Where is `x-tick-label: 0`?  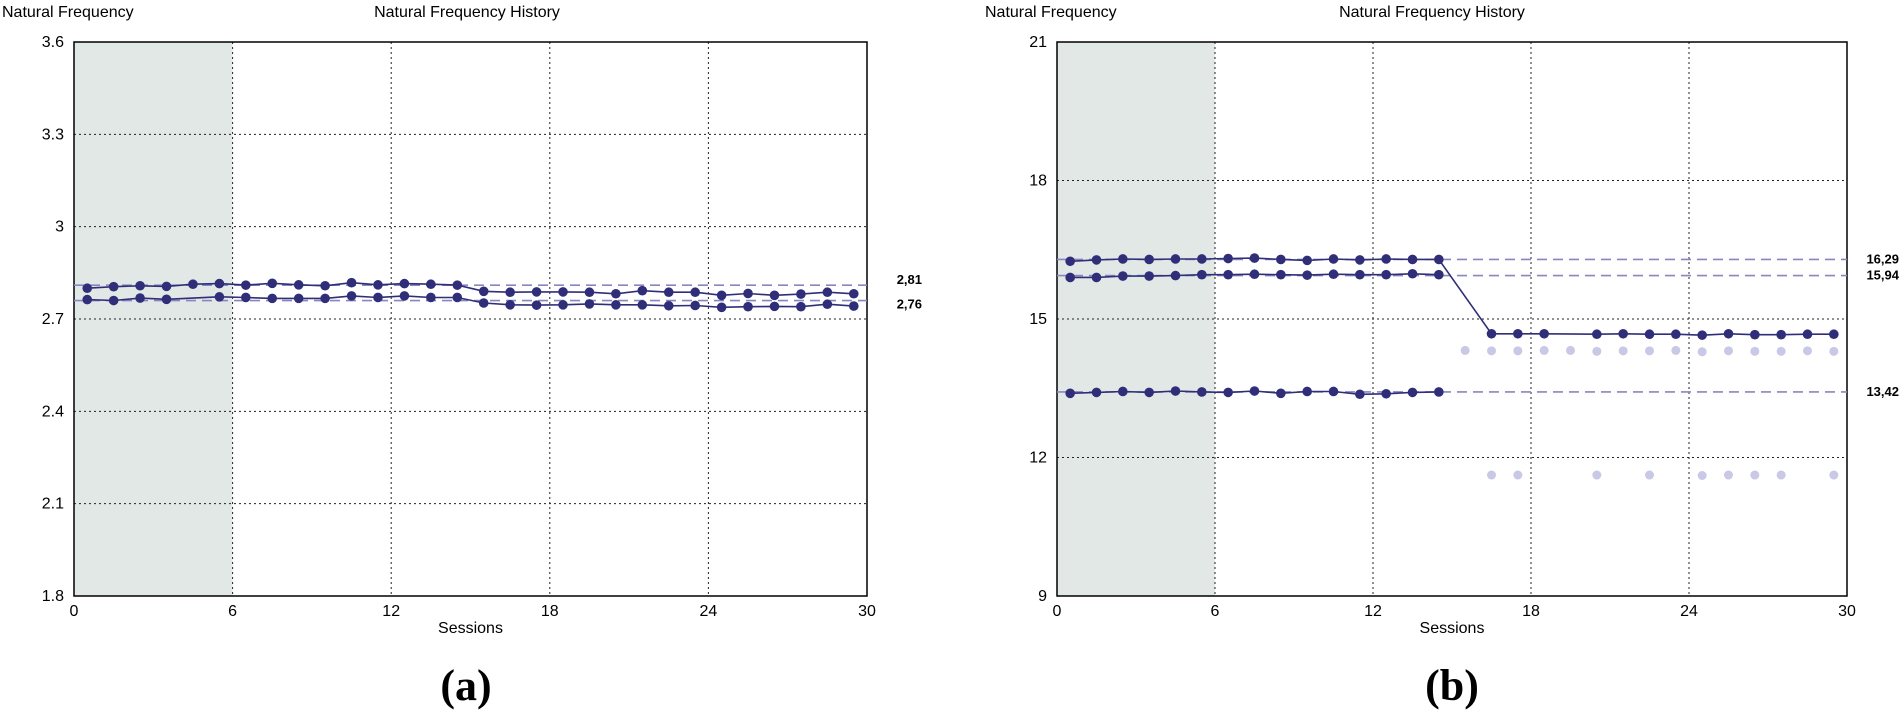
x-tick-label: 0 is located at coordinates (74, 611).